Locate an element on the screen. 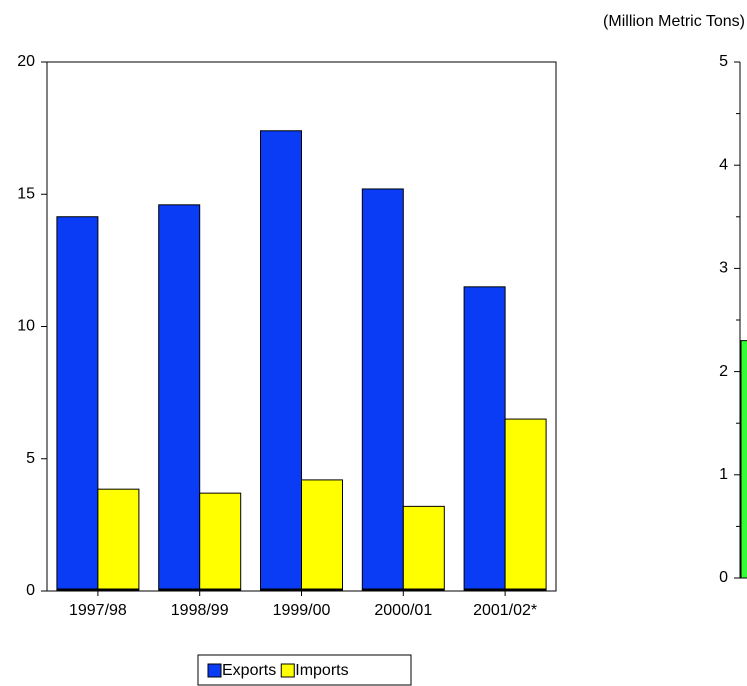  legend-label: Imports is located at coordinates (321, 670).